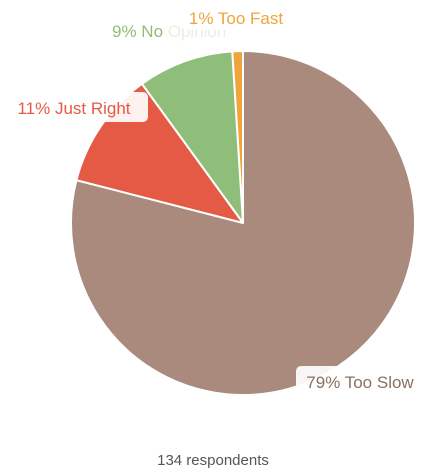 This screenshot has width=426, height=473. I want to click on label-too-fast-text: 1% Too Fast, so click(236, 18).